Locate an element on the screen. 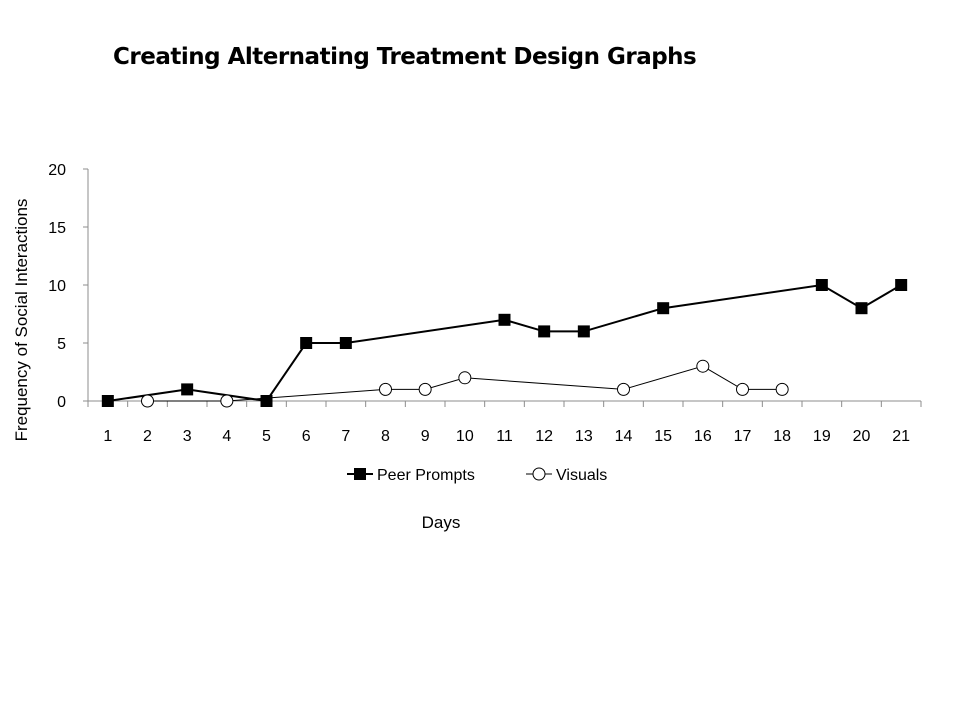 The image size is (960, 720). x-tick-label: 8 is located at coordinates (385, 436).